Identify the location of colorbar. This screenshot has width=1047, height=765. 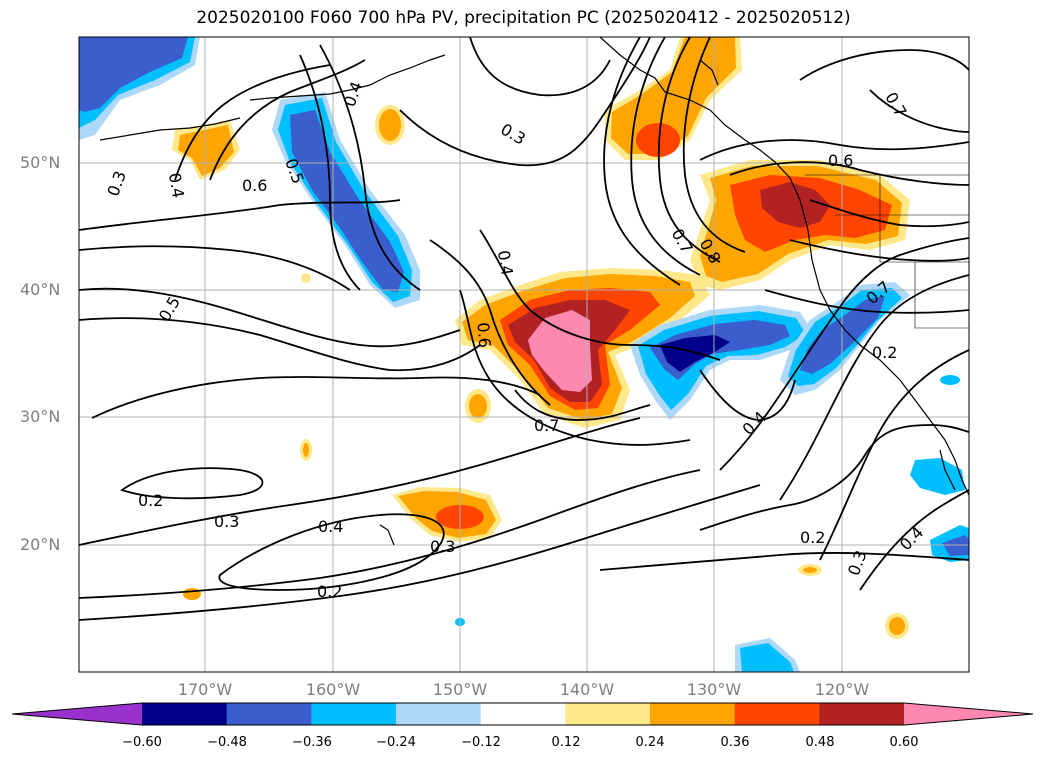
(522, 714).